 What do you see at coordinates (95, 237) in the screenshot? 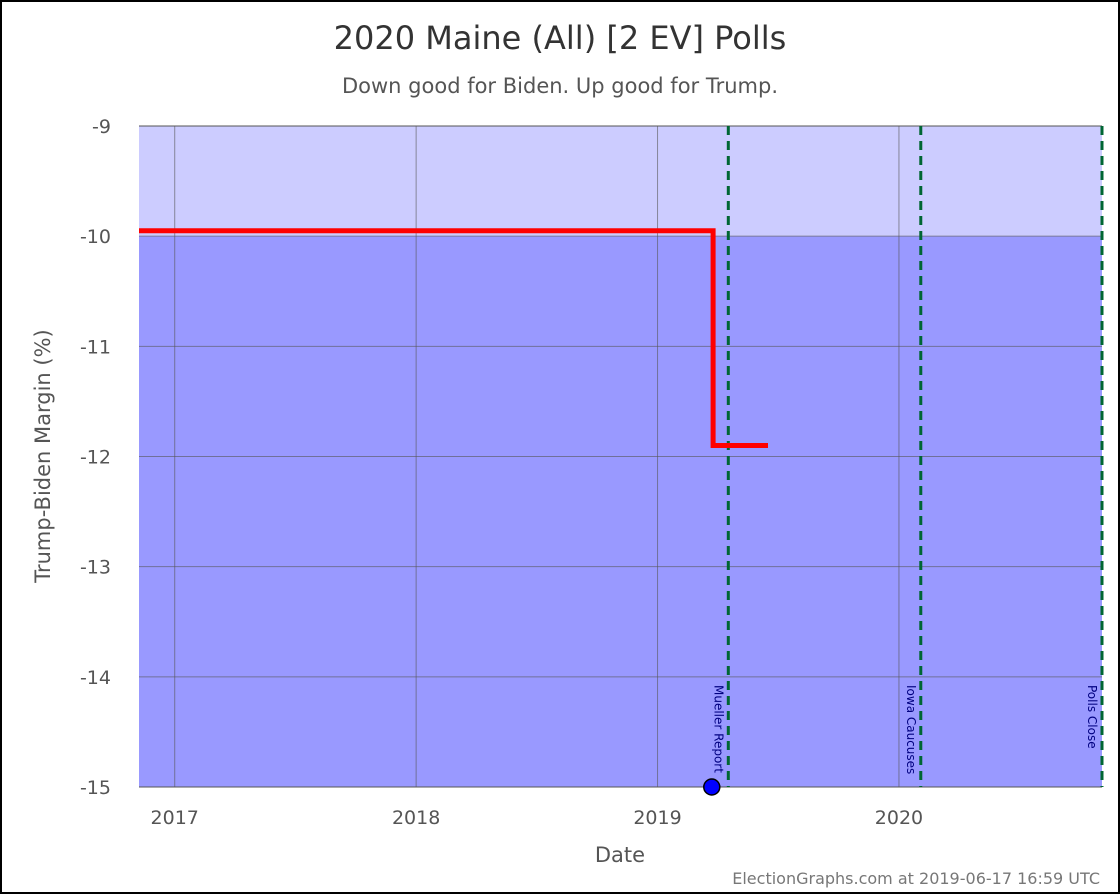
I see `y-tick-label: -10` at bounding box center [95, 237].